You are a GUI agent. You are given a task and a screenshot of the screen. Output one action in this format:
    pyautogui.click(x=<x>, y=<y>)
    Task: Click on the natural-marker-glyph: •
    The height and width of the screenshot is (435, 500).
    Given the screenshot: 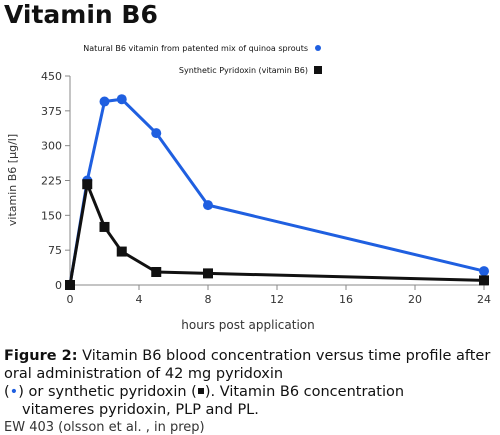 What is the action you would take?
    pyautogui.click(x=14, y=392)
    